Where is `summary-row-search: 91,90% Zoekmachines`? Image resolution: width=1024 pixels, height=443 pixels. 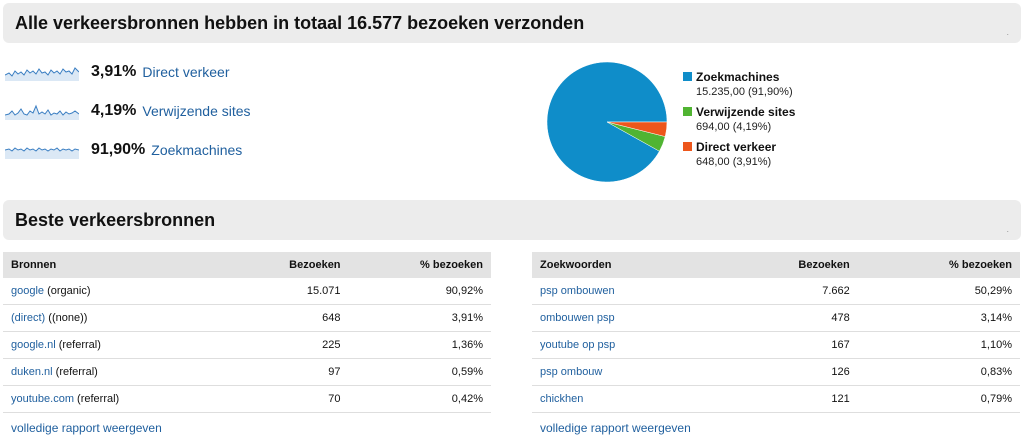 summary-row-search: 91,90% Zoekmachines is located at coordinates (123, 150).